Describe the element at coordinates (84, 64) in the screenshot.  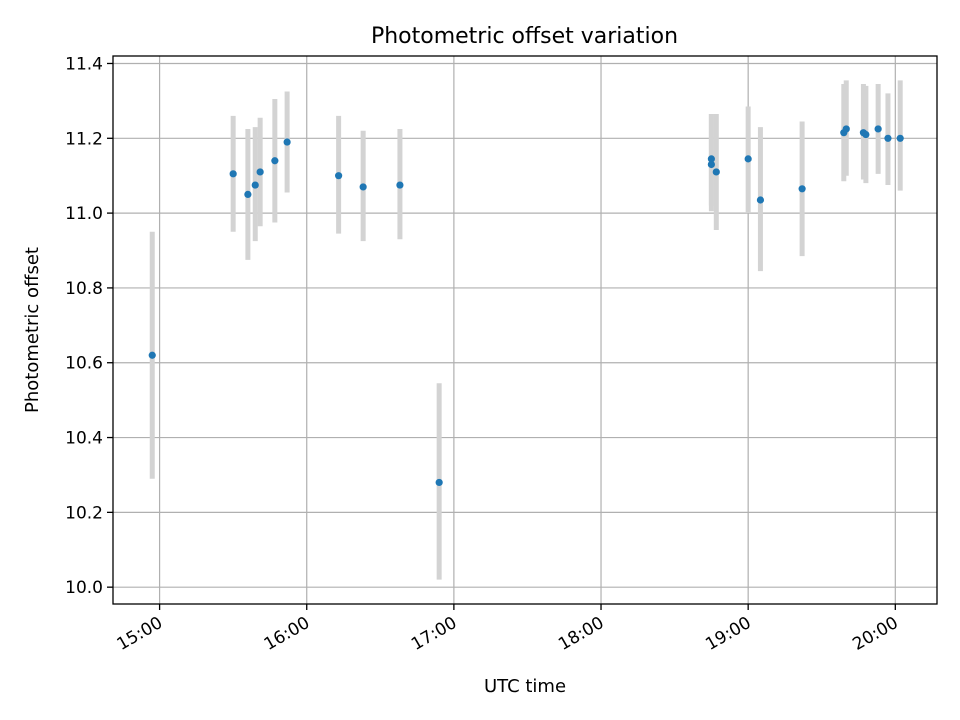
I see `y-tick-label: 11.4` at that location.